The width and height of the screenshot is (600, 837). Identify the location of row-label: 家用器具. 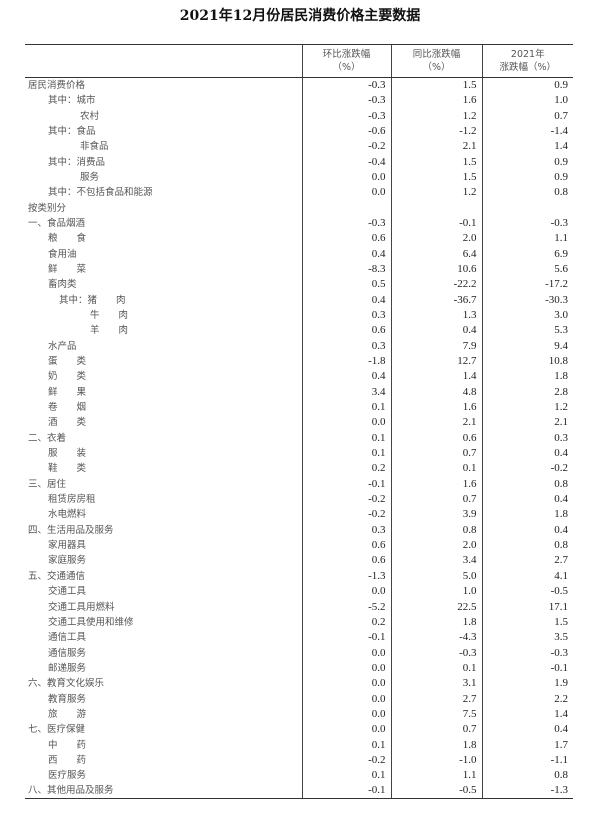
(67, 546).